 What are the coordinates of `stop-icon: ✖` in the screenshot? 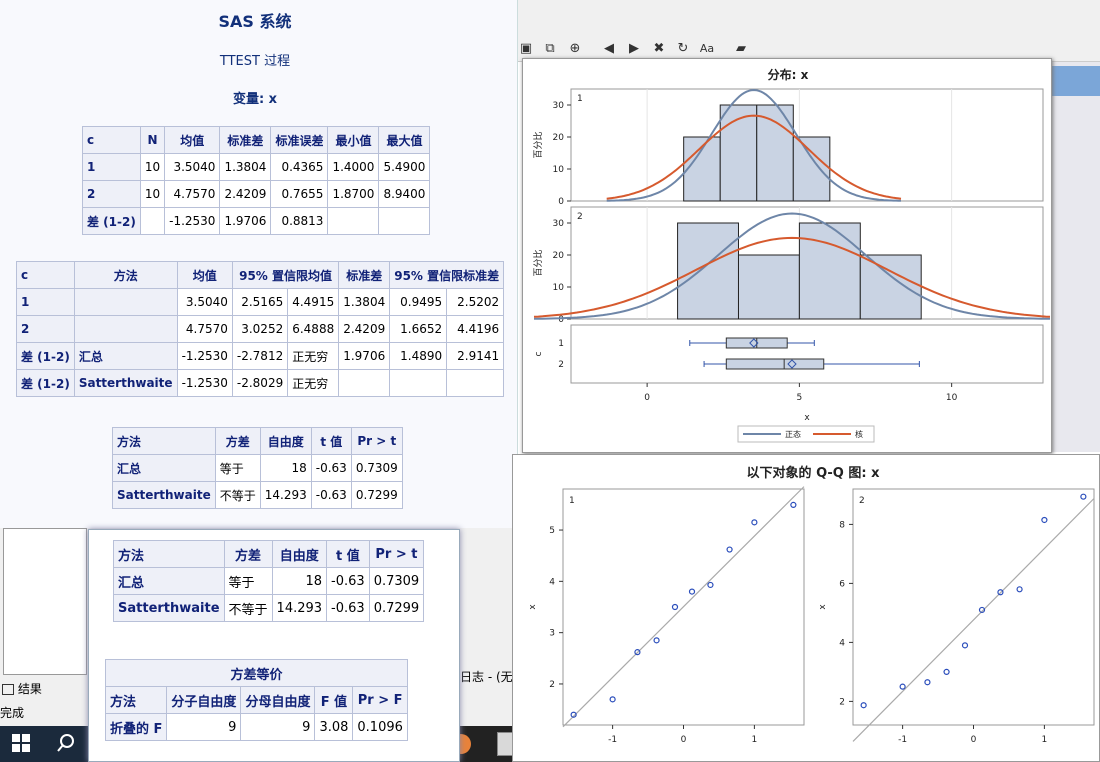 It's located at (659, 48).